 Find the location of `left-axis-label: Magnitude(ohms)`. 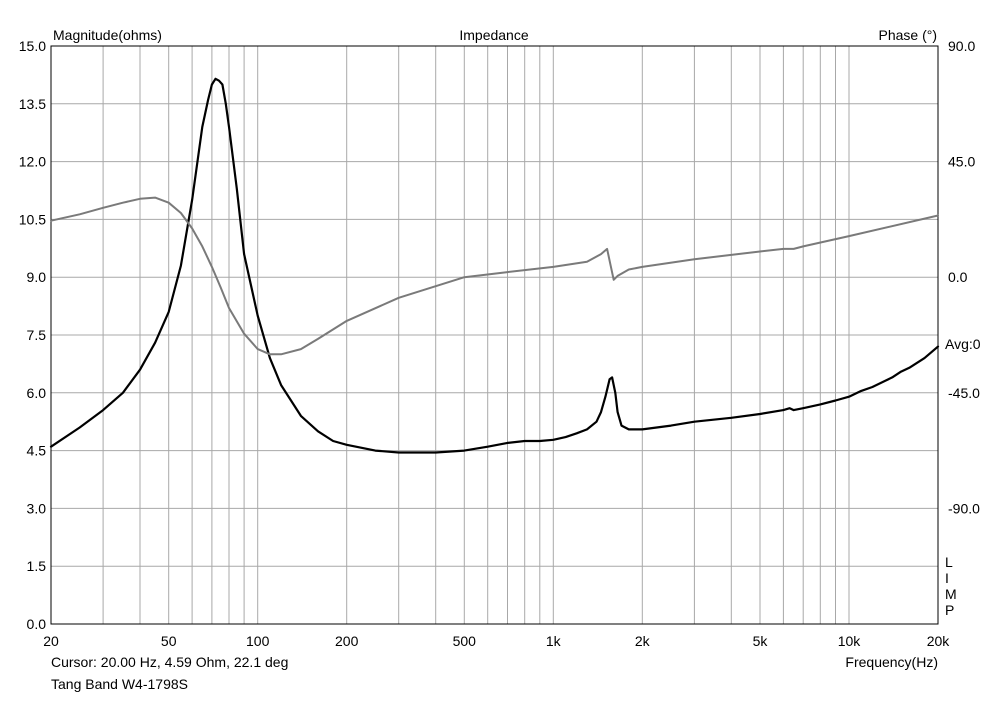

left-axis-label: Magnitude(ohms) is located at coordinates (107, 35).